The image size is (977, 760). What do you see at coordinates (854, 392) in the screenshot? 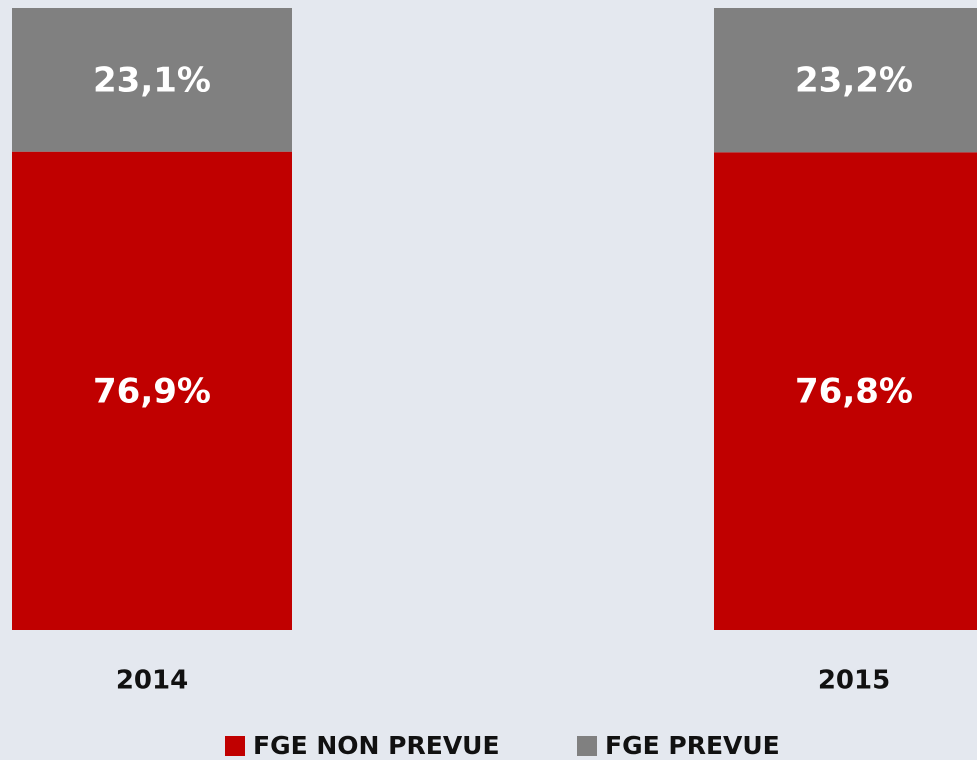
I see `data-label: 76,8%` at bounding box center [854, 392].